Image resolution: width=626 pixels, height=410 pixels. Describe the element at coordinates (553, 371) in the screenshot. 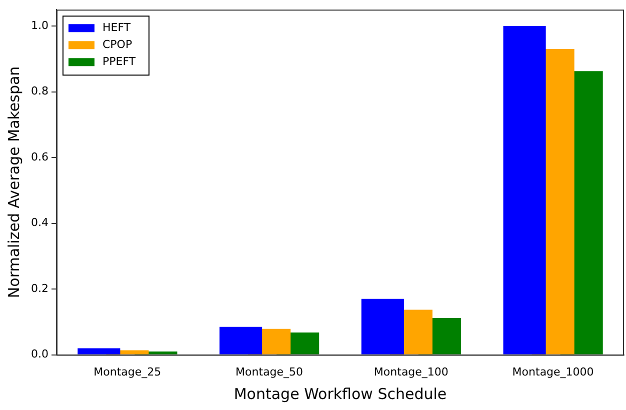

I see `x-tick-label: Montage_1000` at that location.